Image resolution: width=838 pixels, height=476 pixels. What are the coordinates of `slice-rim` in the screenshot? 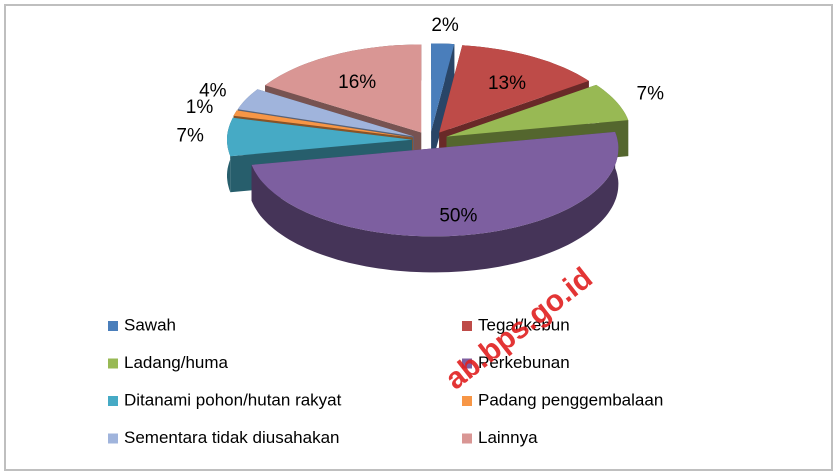 It's located at (435, 202).